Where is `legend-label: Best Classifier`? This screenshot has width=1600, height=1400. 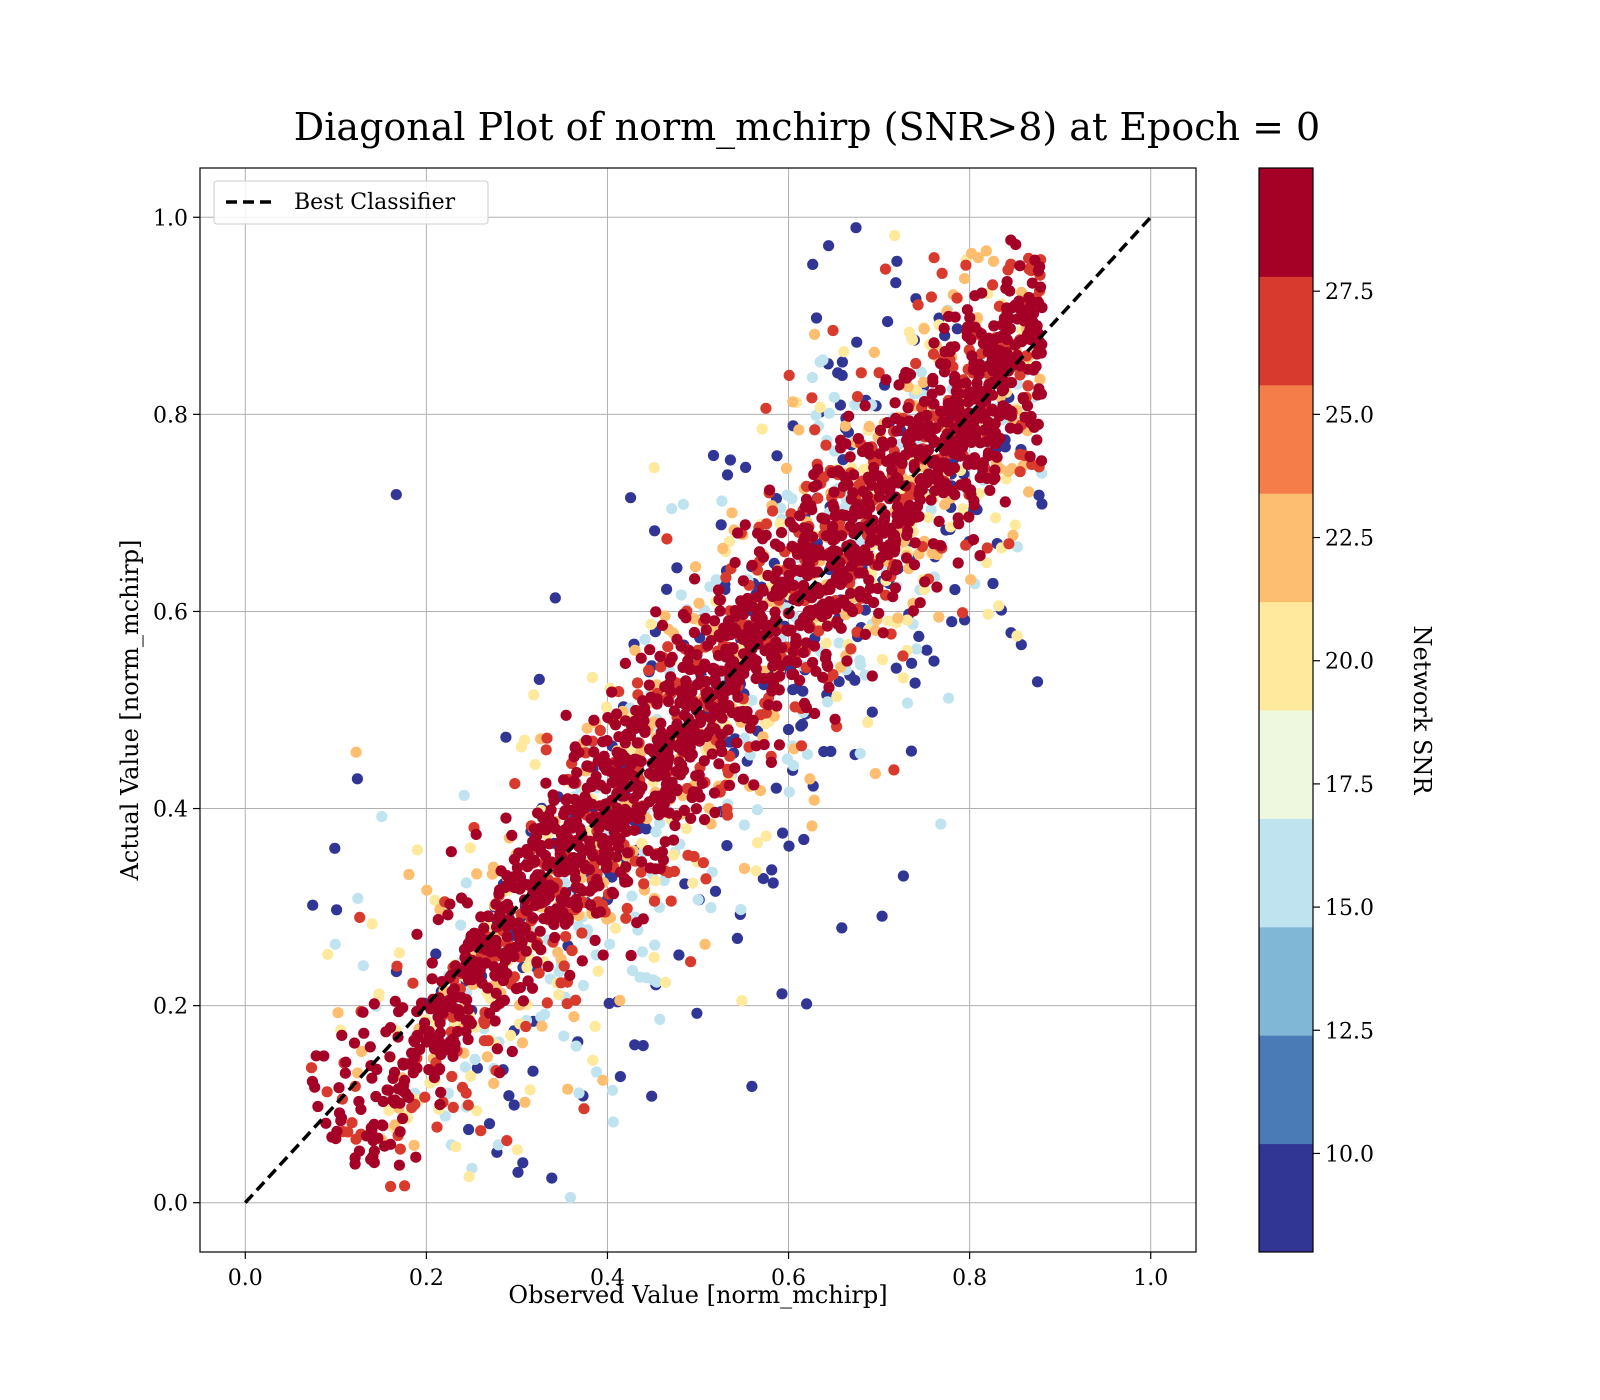 legend-label: Best Classifier is located at coordinates (375, 202).